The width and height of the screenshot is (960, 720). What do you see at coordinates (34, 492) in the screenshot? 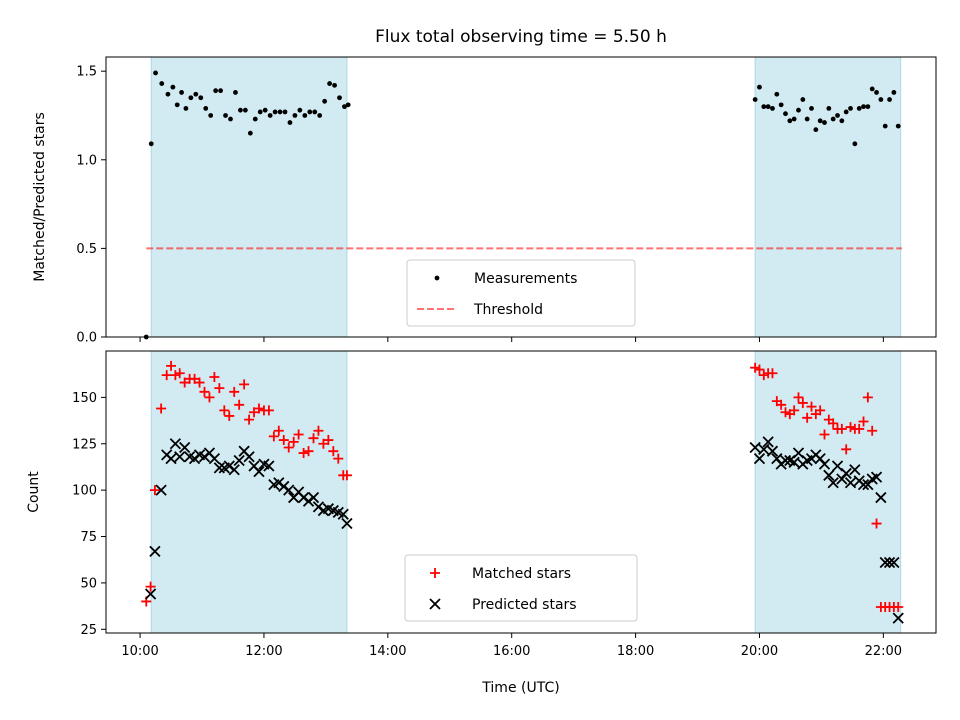
I see `bottom-y-axis-label: Count` at bounding box center [34, 492].